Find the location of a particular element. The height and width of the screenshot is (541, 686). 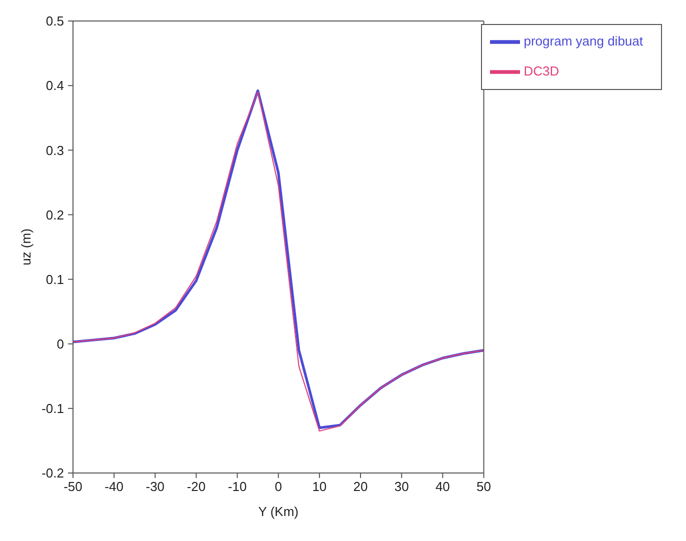

legend-label: program yang dibuat is located at coordinates (583, 40).